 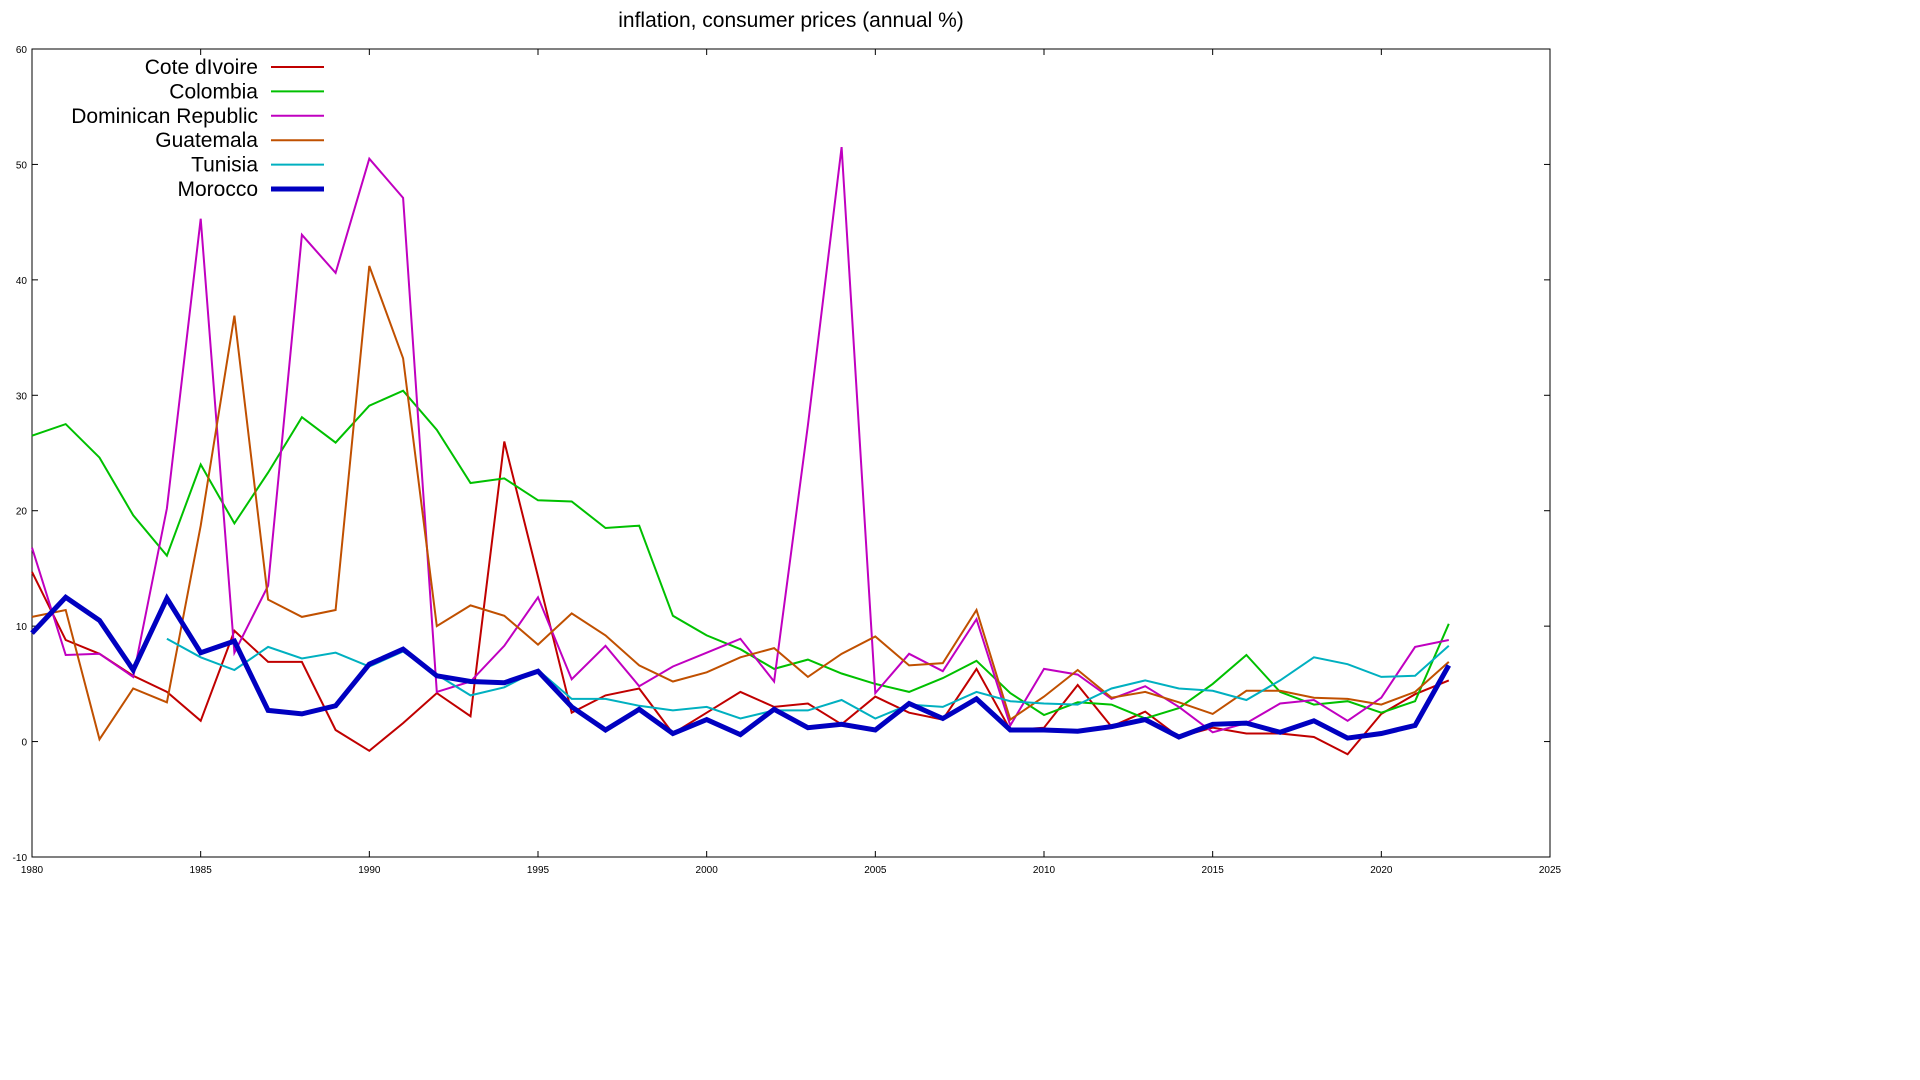 I want to click on x-tick-label: 2015, so click(x=1213, y=870).